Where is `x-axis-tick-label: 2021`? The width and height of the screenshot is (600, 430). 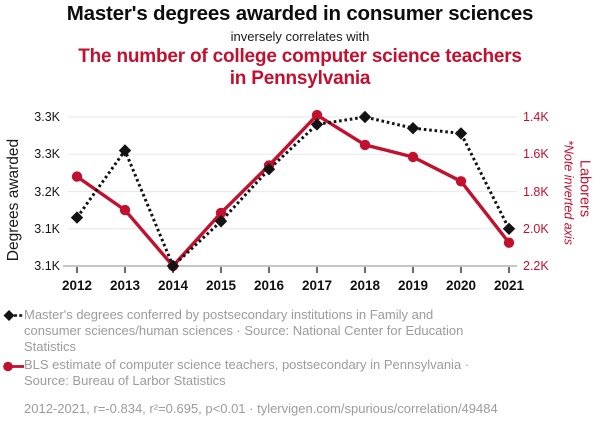 x-axis-tick-label: 2021 is located at coordinates (509, 285).